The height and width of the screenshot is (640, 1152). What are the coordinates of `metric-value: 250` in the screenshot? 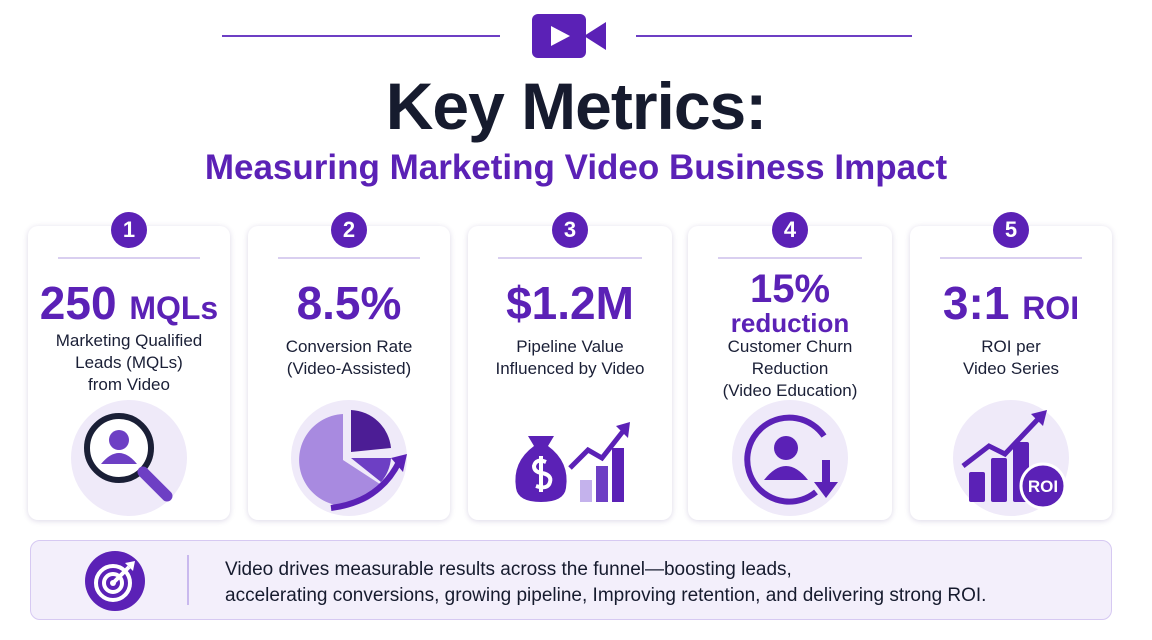 It's located at (78, 303).